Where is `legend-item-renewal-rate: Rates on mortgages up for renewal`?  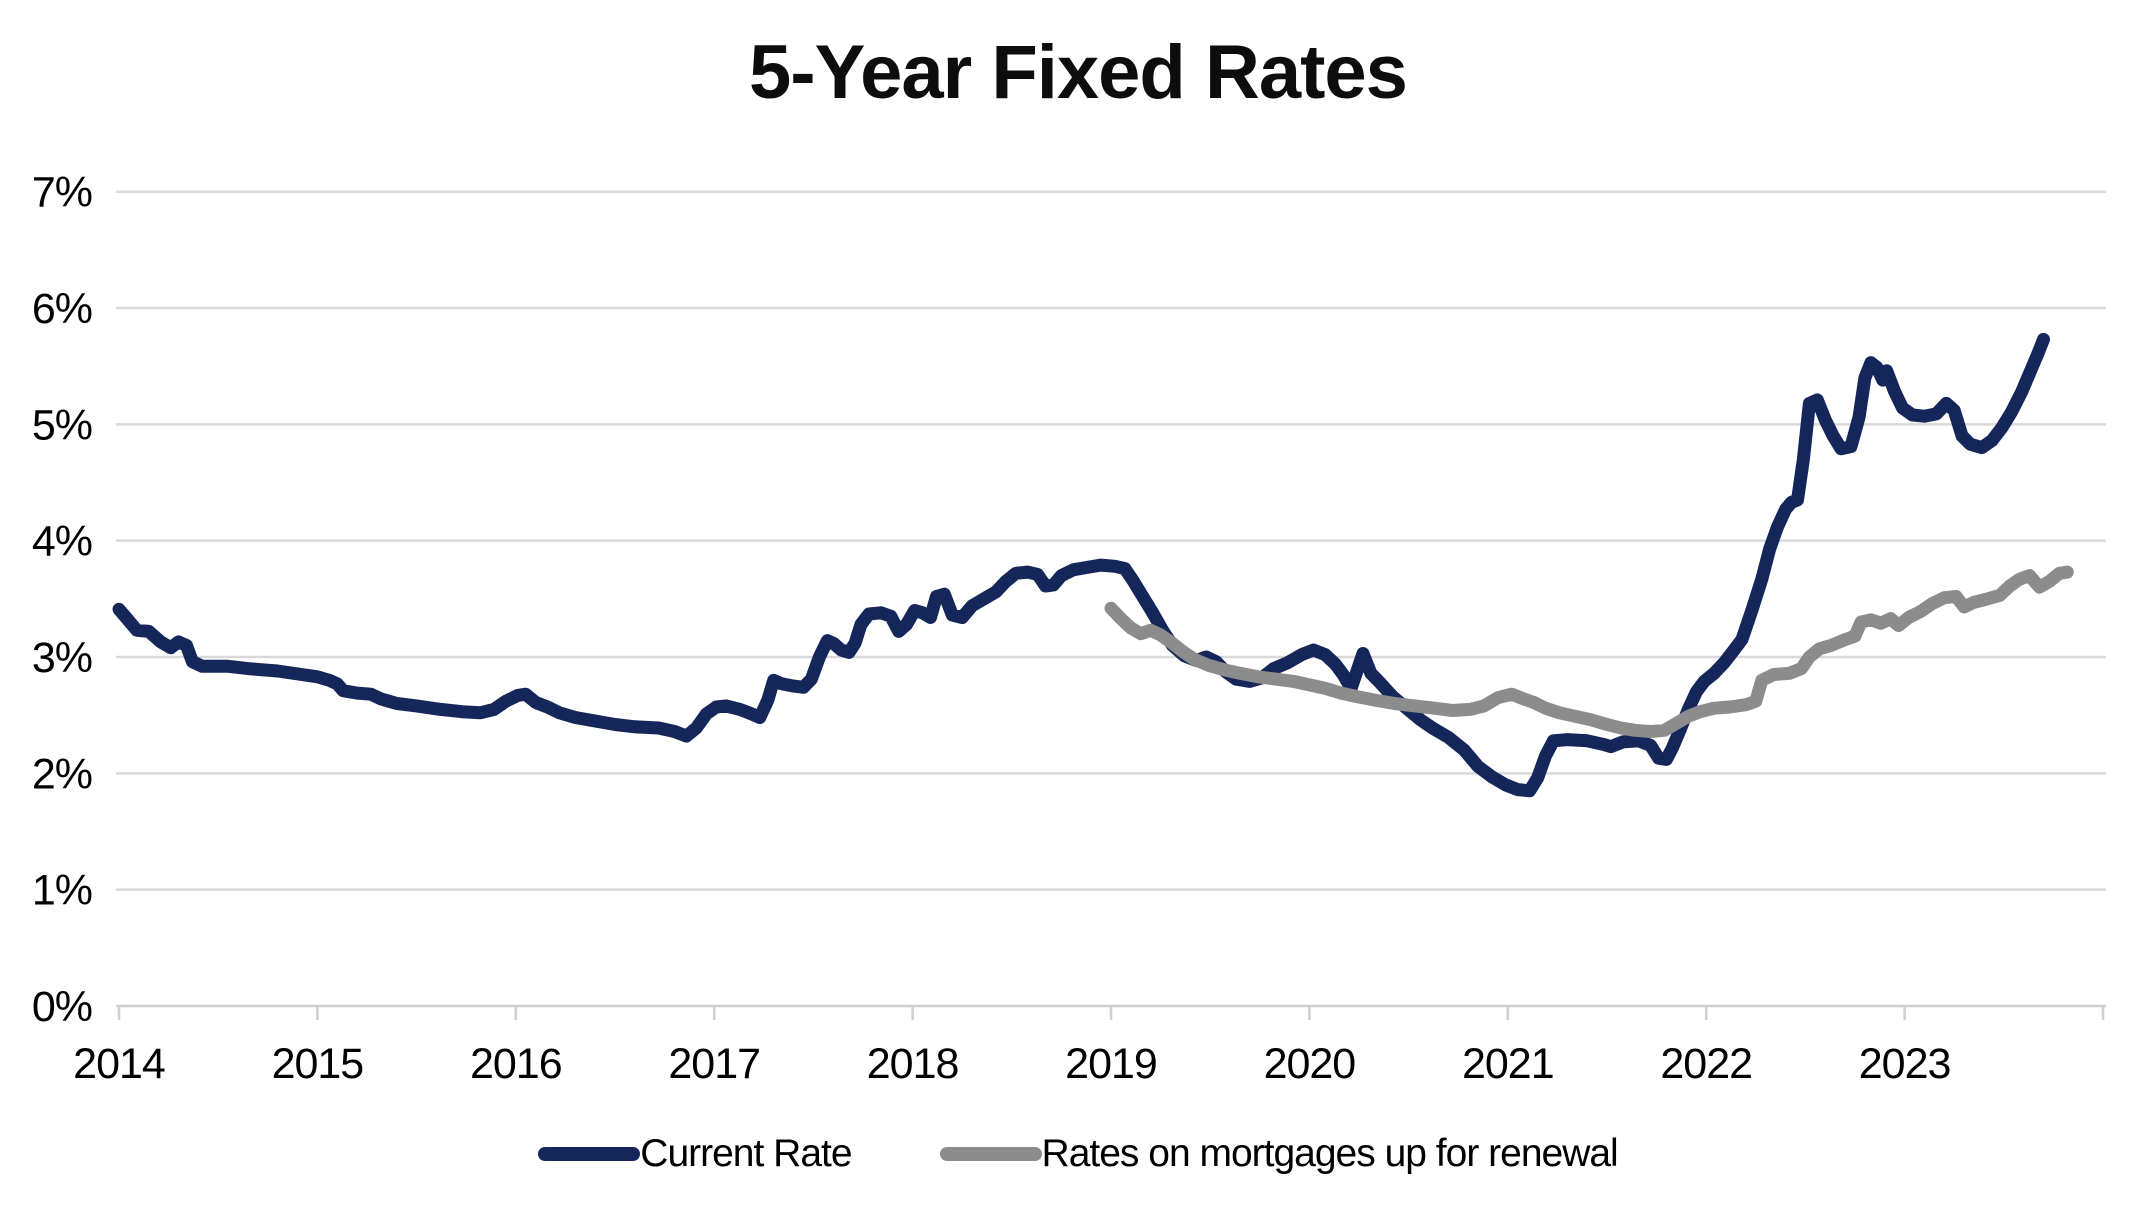
legend-item-renewal-rate: Rates on mortgages up for renewal is located at coordinates (1279, 1154).